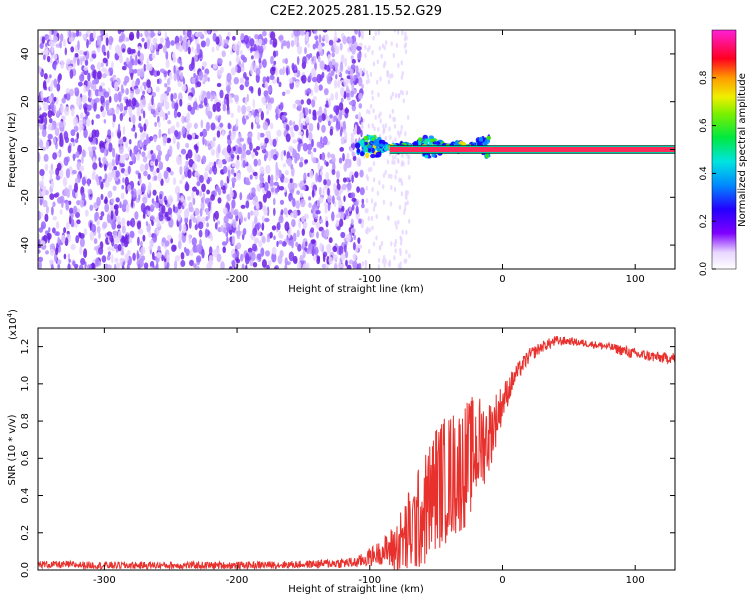 The image size is (750, 600). Describe the element at coordinates (25, 533) in the screenshot. I see `snr-y-tick-label: 0.2` at that location.